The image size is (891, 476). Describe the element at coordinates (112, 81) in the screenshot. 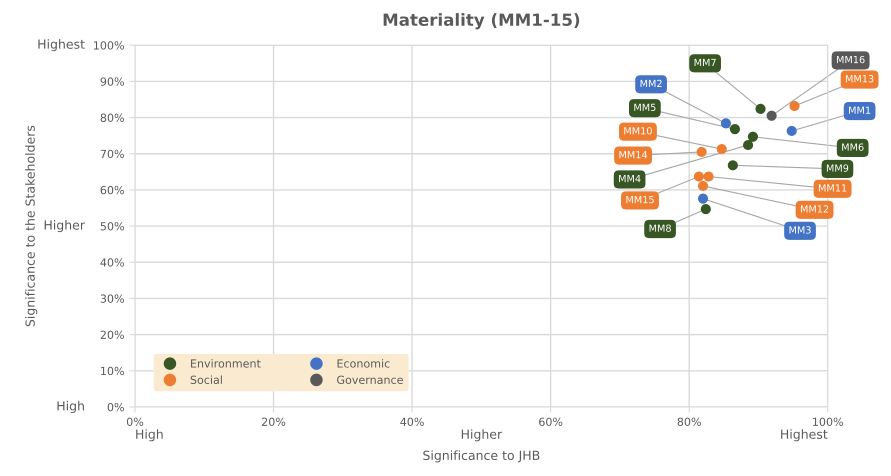

I see `y-tick-label: 90%` at that location.